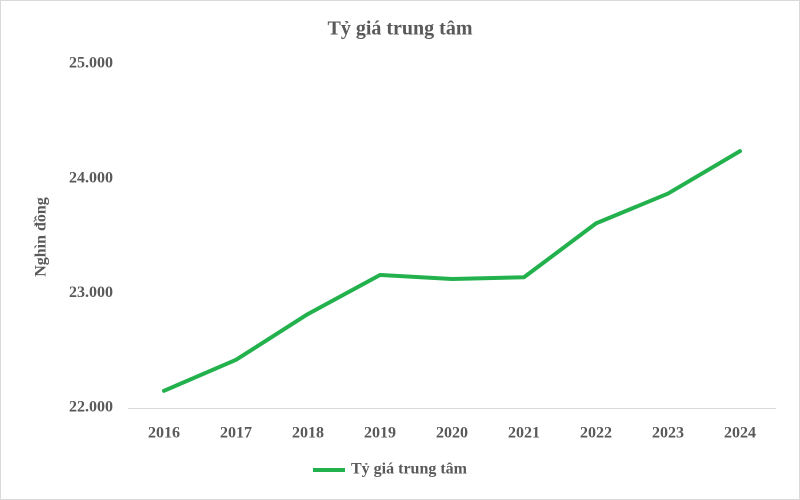  Describe the element at coordinates (400, 29) in the screenshot. I see `chart-title: Tỷ giá trung tâm` at that location.